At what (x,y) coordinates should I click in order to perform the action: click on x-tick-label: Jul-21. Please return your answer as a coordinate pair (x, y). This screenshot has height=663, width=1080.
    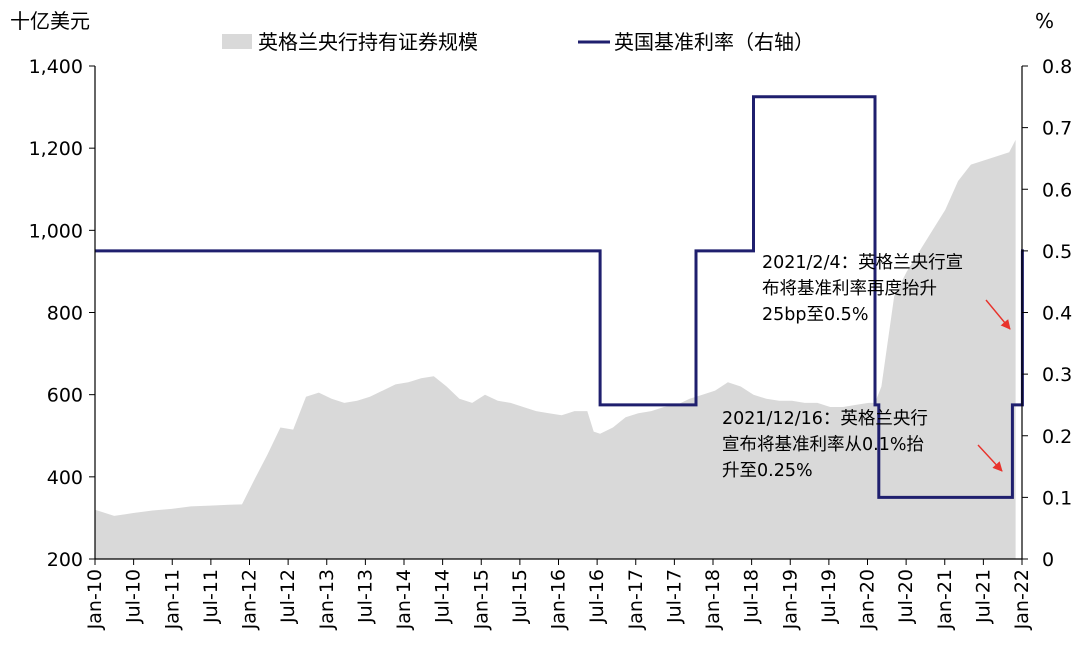
    Looking at the image, I should click on (983, 596).